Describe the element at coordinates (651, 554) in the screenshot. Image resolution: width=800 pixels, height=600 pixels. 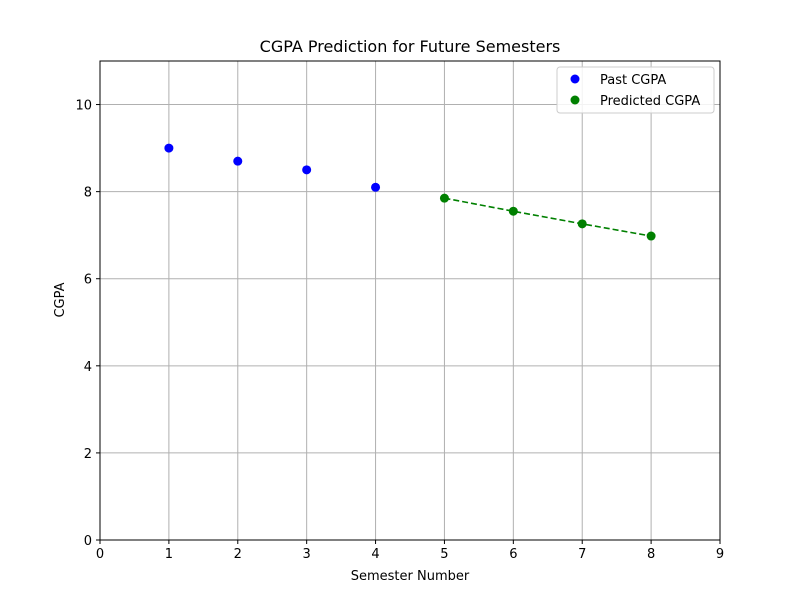
I see `x-tick-label: 8` at that location.